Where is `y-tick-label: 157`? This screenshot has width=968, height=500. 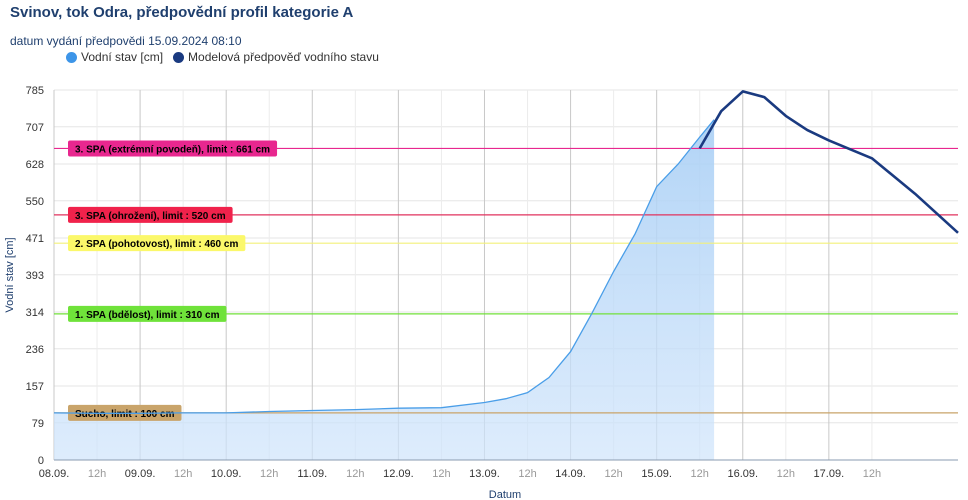
y-tick-label: 157 is located at coordinates (35, 387).